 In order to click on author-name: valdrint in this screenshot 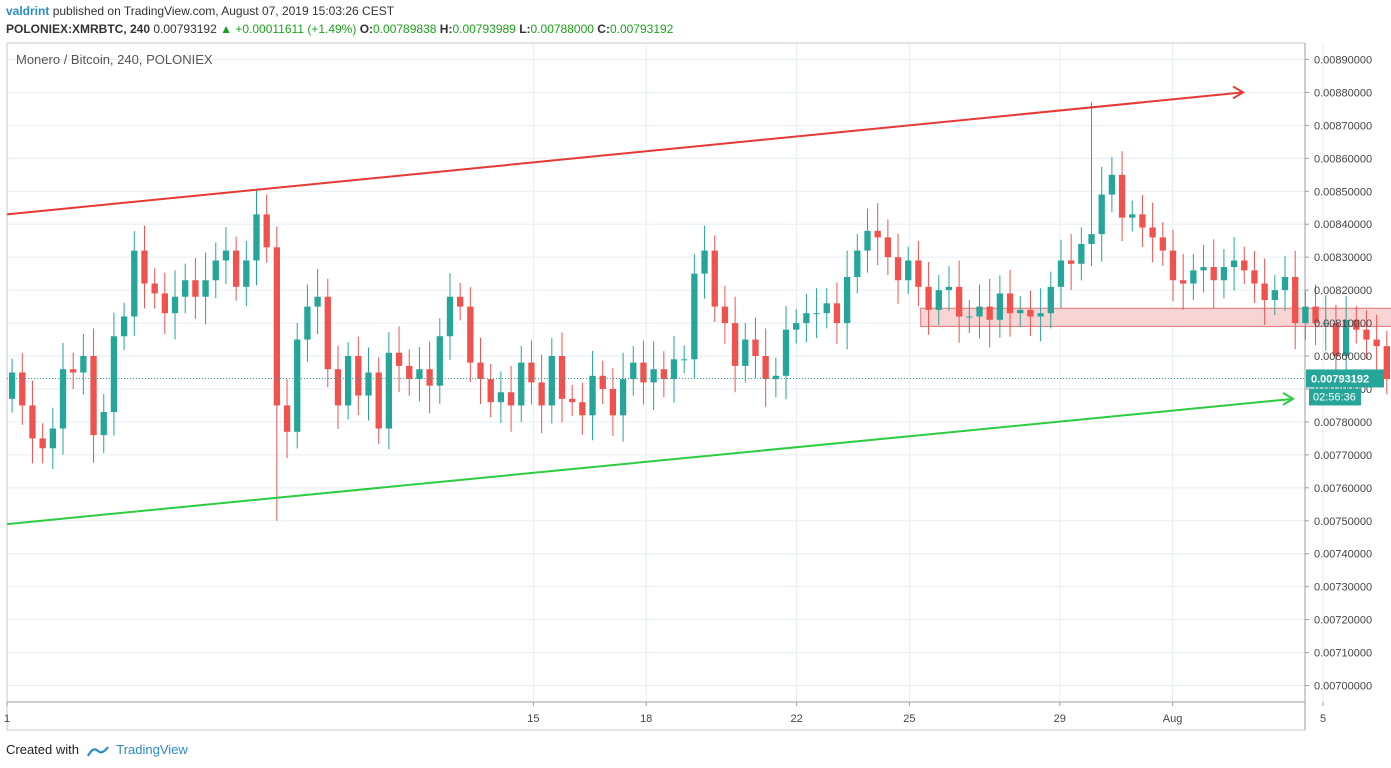, I will do `click(28, 11)`.